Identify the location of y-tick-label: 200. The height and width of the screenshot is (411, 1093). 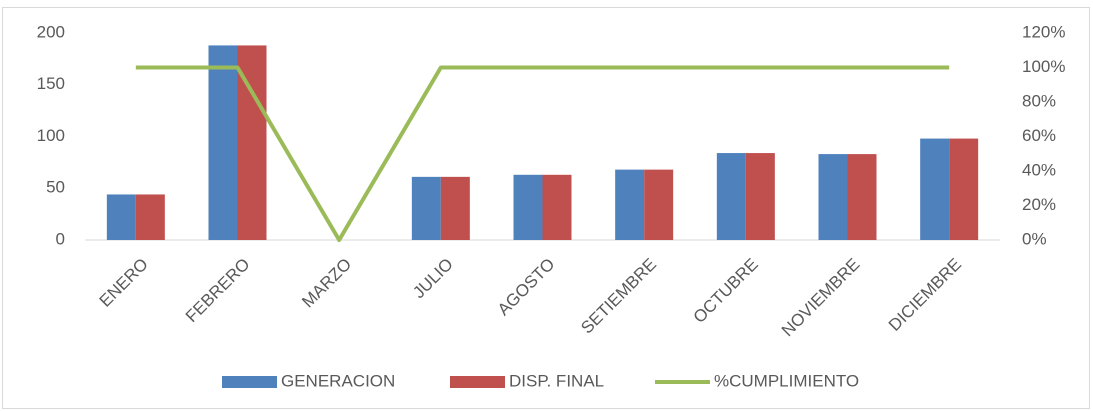
(51, 31).